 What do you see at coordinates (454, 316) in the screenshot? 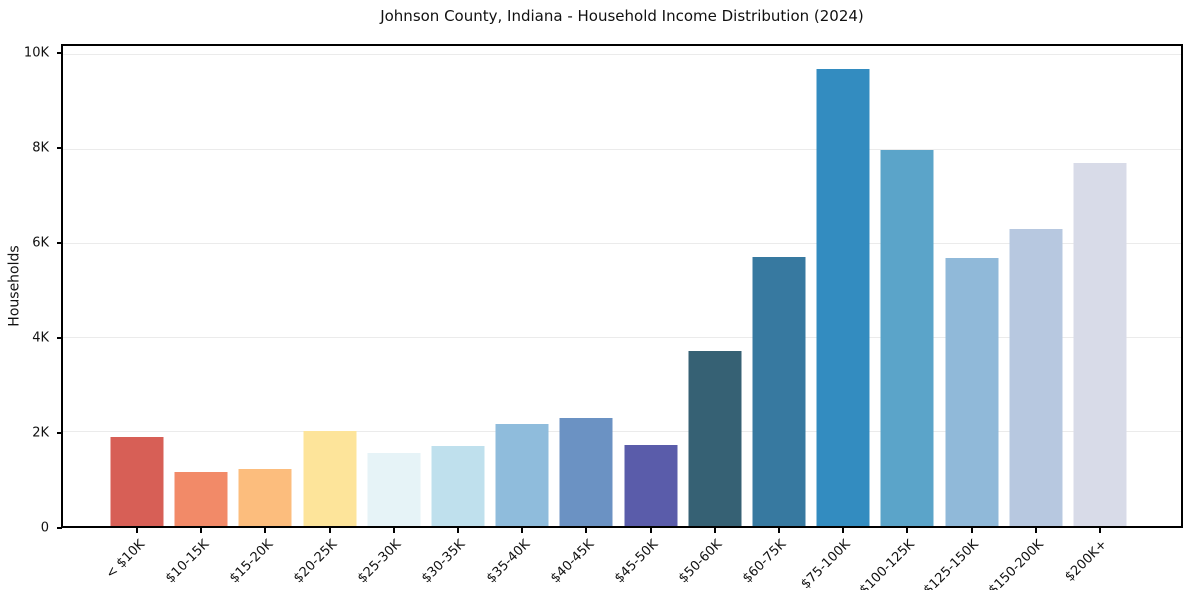
I see `bar-slot: $30-35K` at bounding box center [454, 316].